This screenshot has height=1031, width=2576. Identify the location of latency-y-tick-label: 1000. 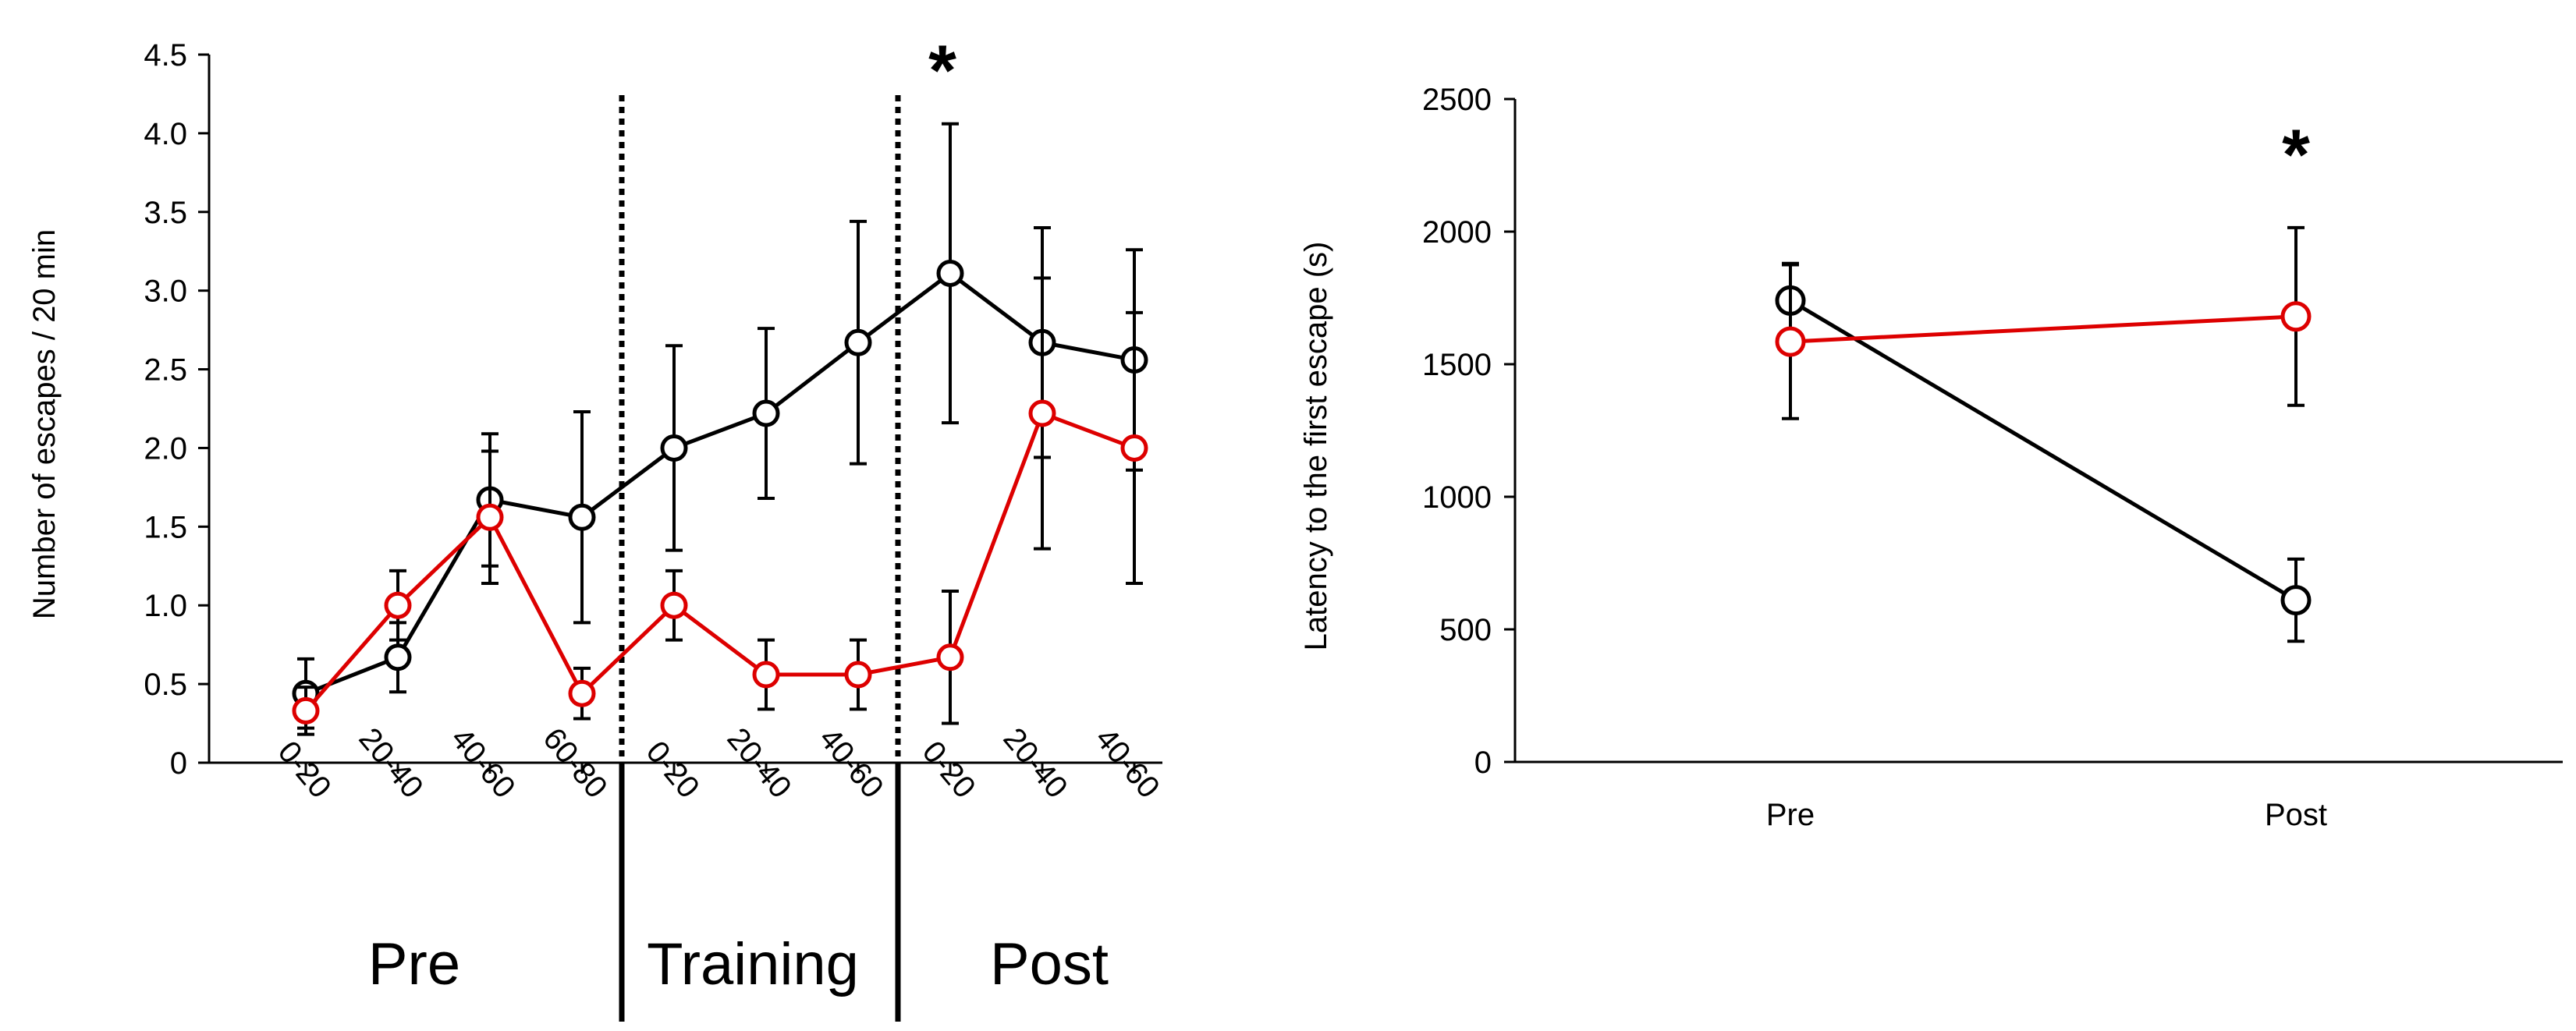
(1457, 497).